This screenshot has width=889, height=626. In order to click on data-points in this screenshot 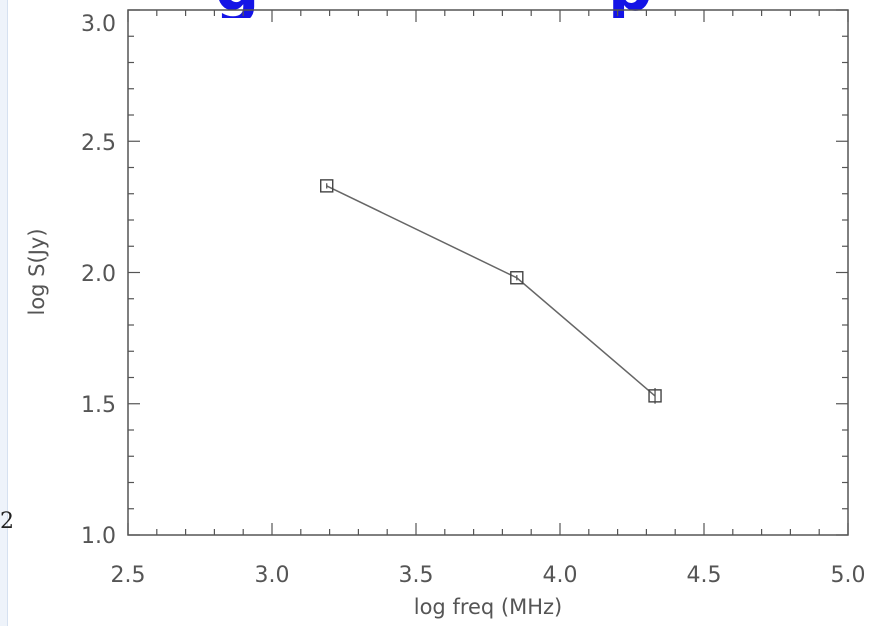, I will do `click(491, 291)`.